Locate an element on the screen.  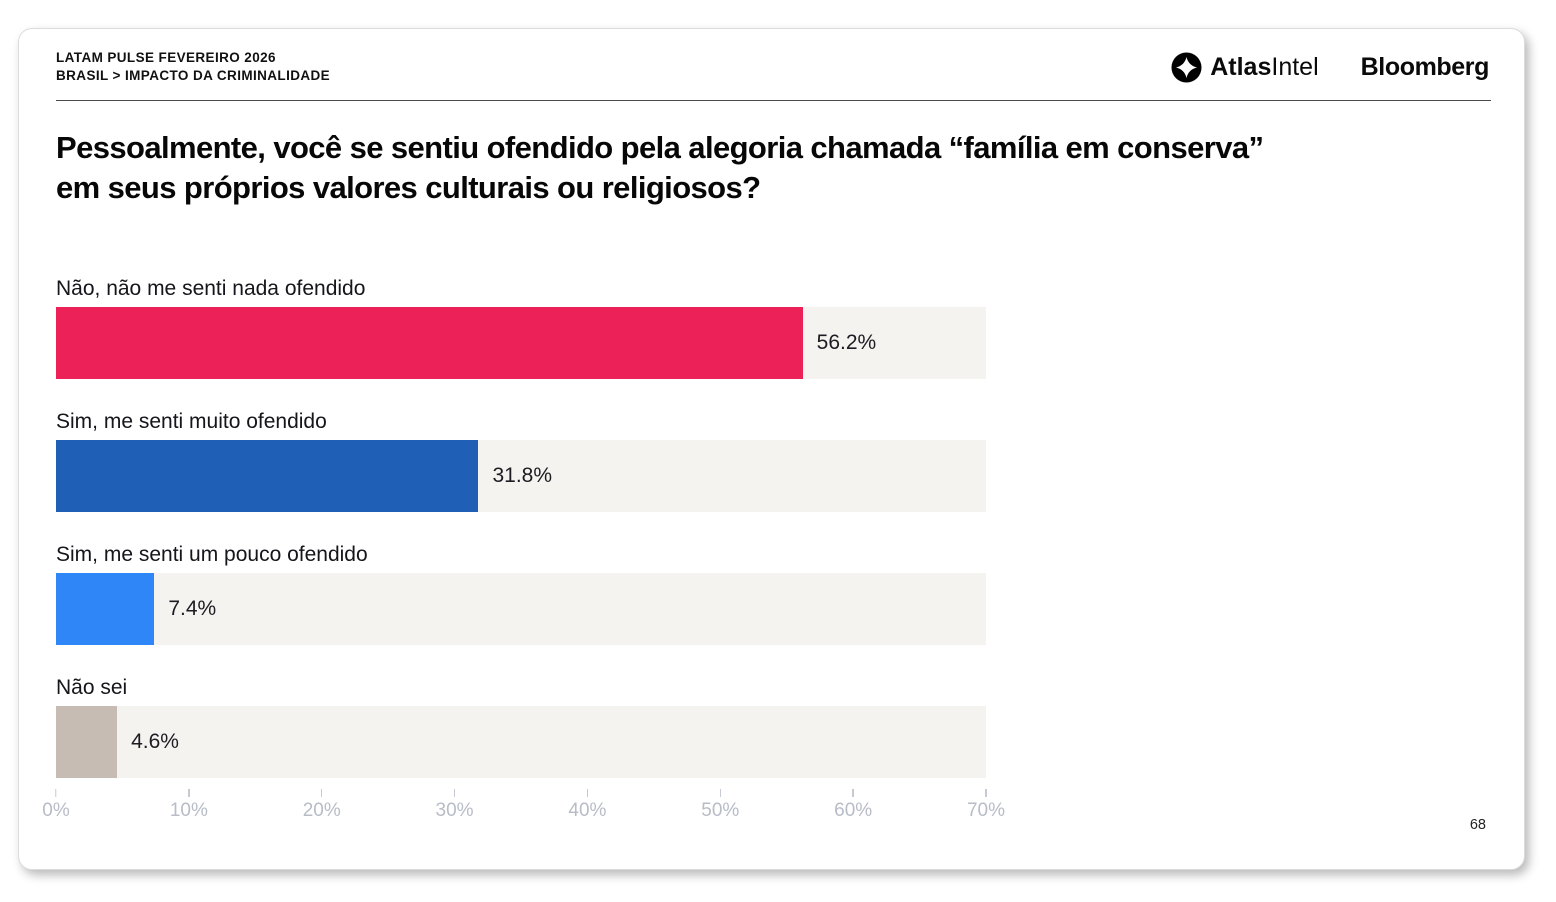
bar-track: 56.2% is located at coordinates (521, 343).